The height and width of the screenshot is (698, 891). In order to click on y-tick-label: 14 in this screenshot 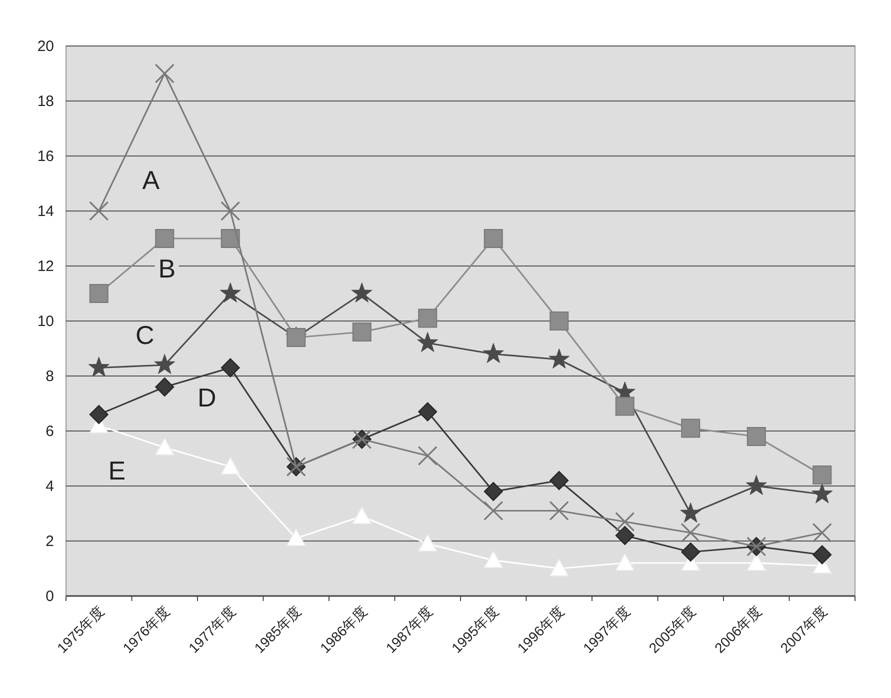, I will do `click(45, 211)`.